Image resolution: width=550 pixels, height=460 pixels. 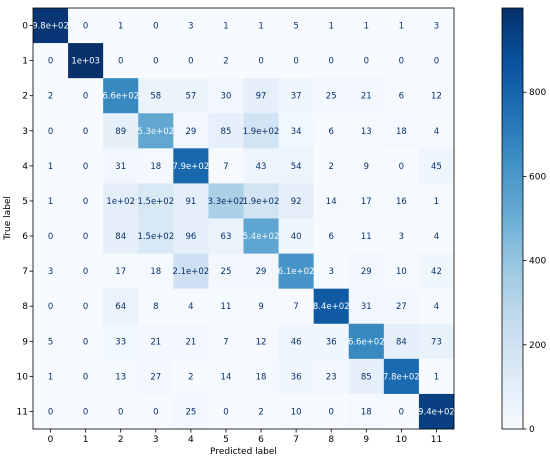 I want to click on cell-value-r0-c4: 3, so click(x=190, y=27).